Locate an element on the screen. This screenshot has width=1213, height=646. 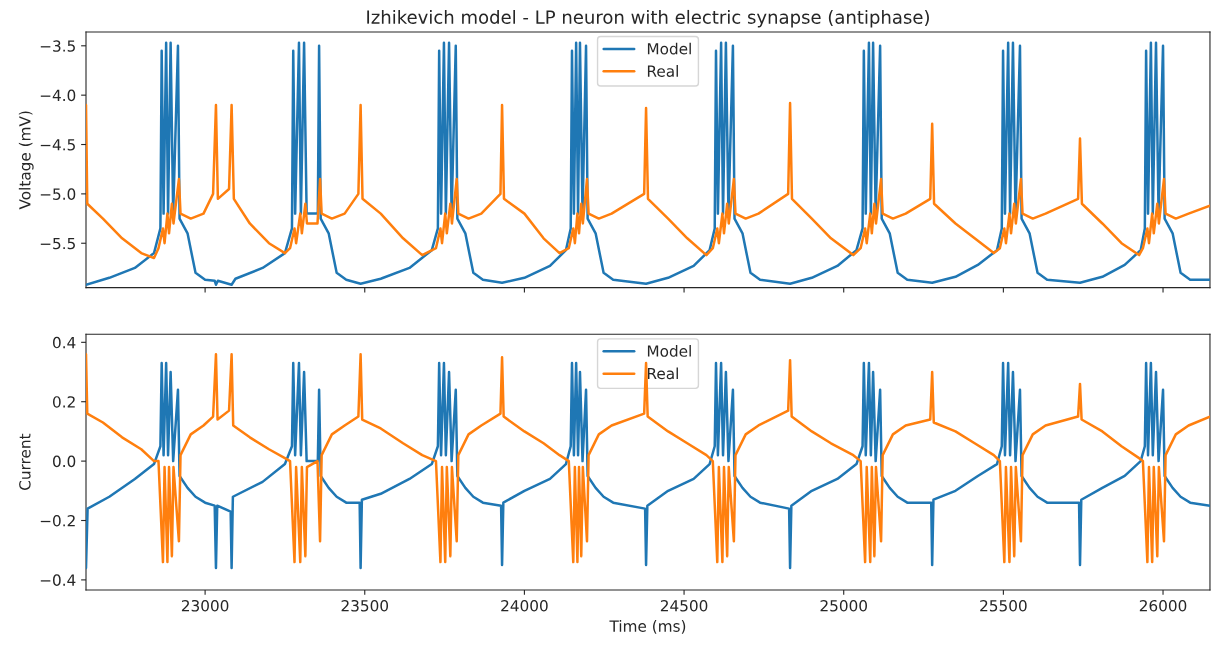
y-tick-label: 0.4 is located at coordinates (64, 342).